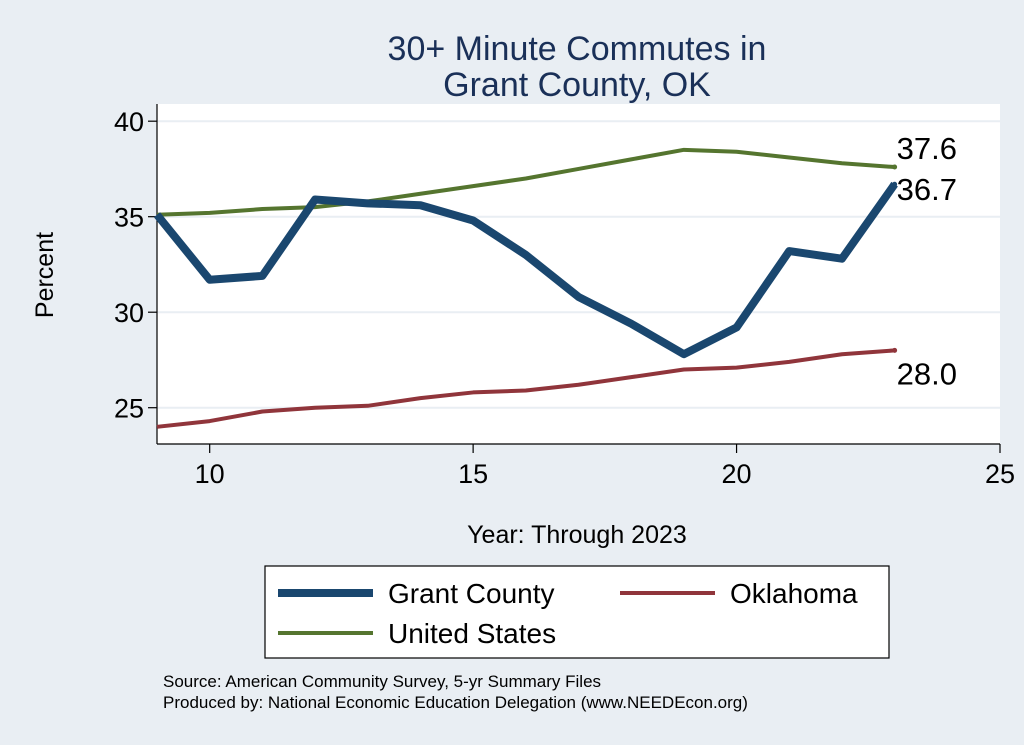 Image resolution: width=1024 pixels, height=745 pixels. What do you see at coordinates (471, 593) in the screenshot?
I see `legend-label-grant-county: Grant County` at bounding box center [471, 593].